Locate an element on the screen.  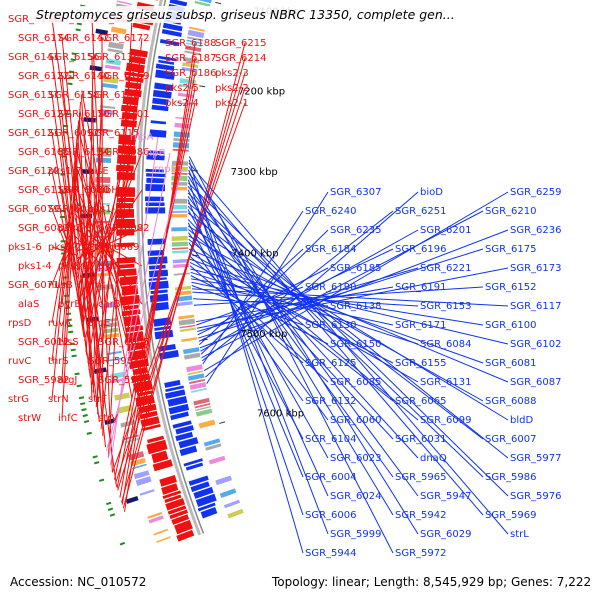
red-gene-label: pks2-4 is located at coordinates (182, 103).